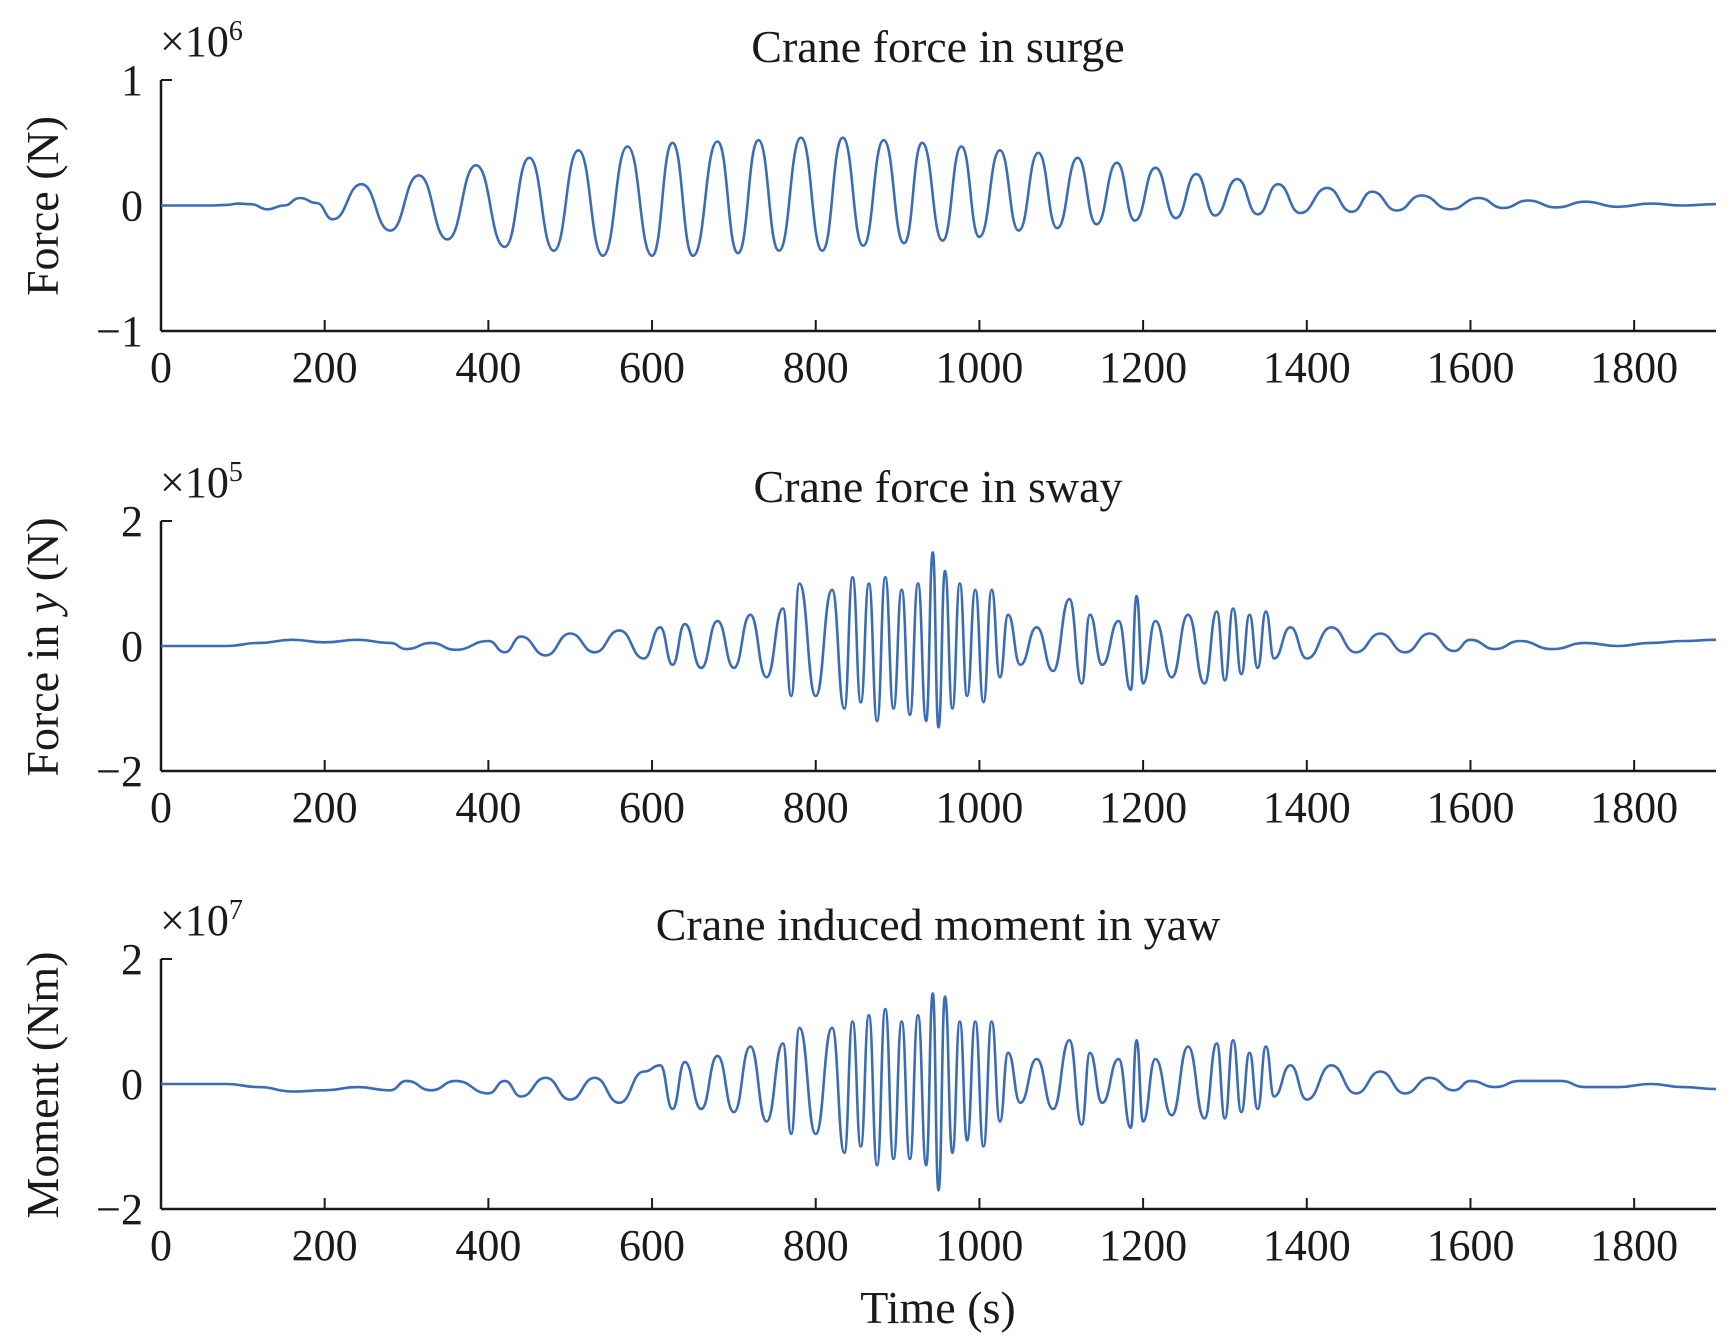 Image resolution: width=1732 pixels, height=1341 pixels. What do you see at coordinates (938, 1092) in the screenshot?
I see `yaw-series-line` at bounding box center [938, 1092].